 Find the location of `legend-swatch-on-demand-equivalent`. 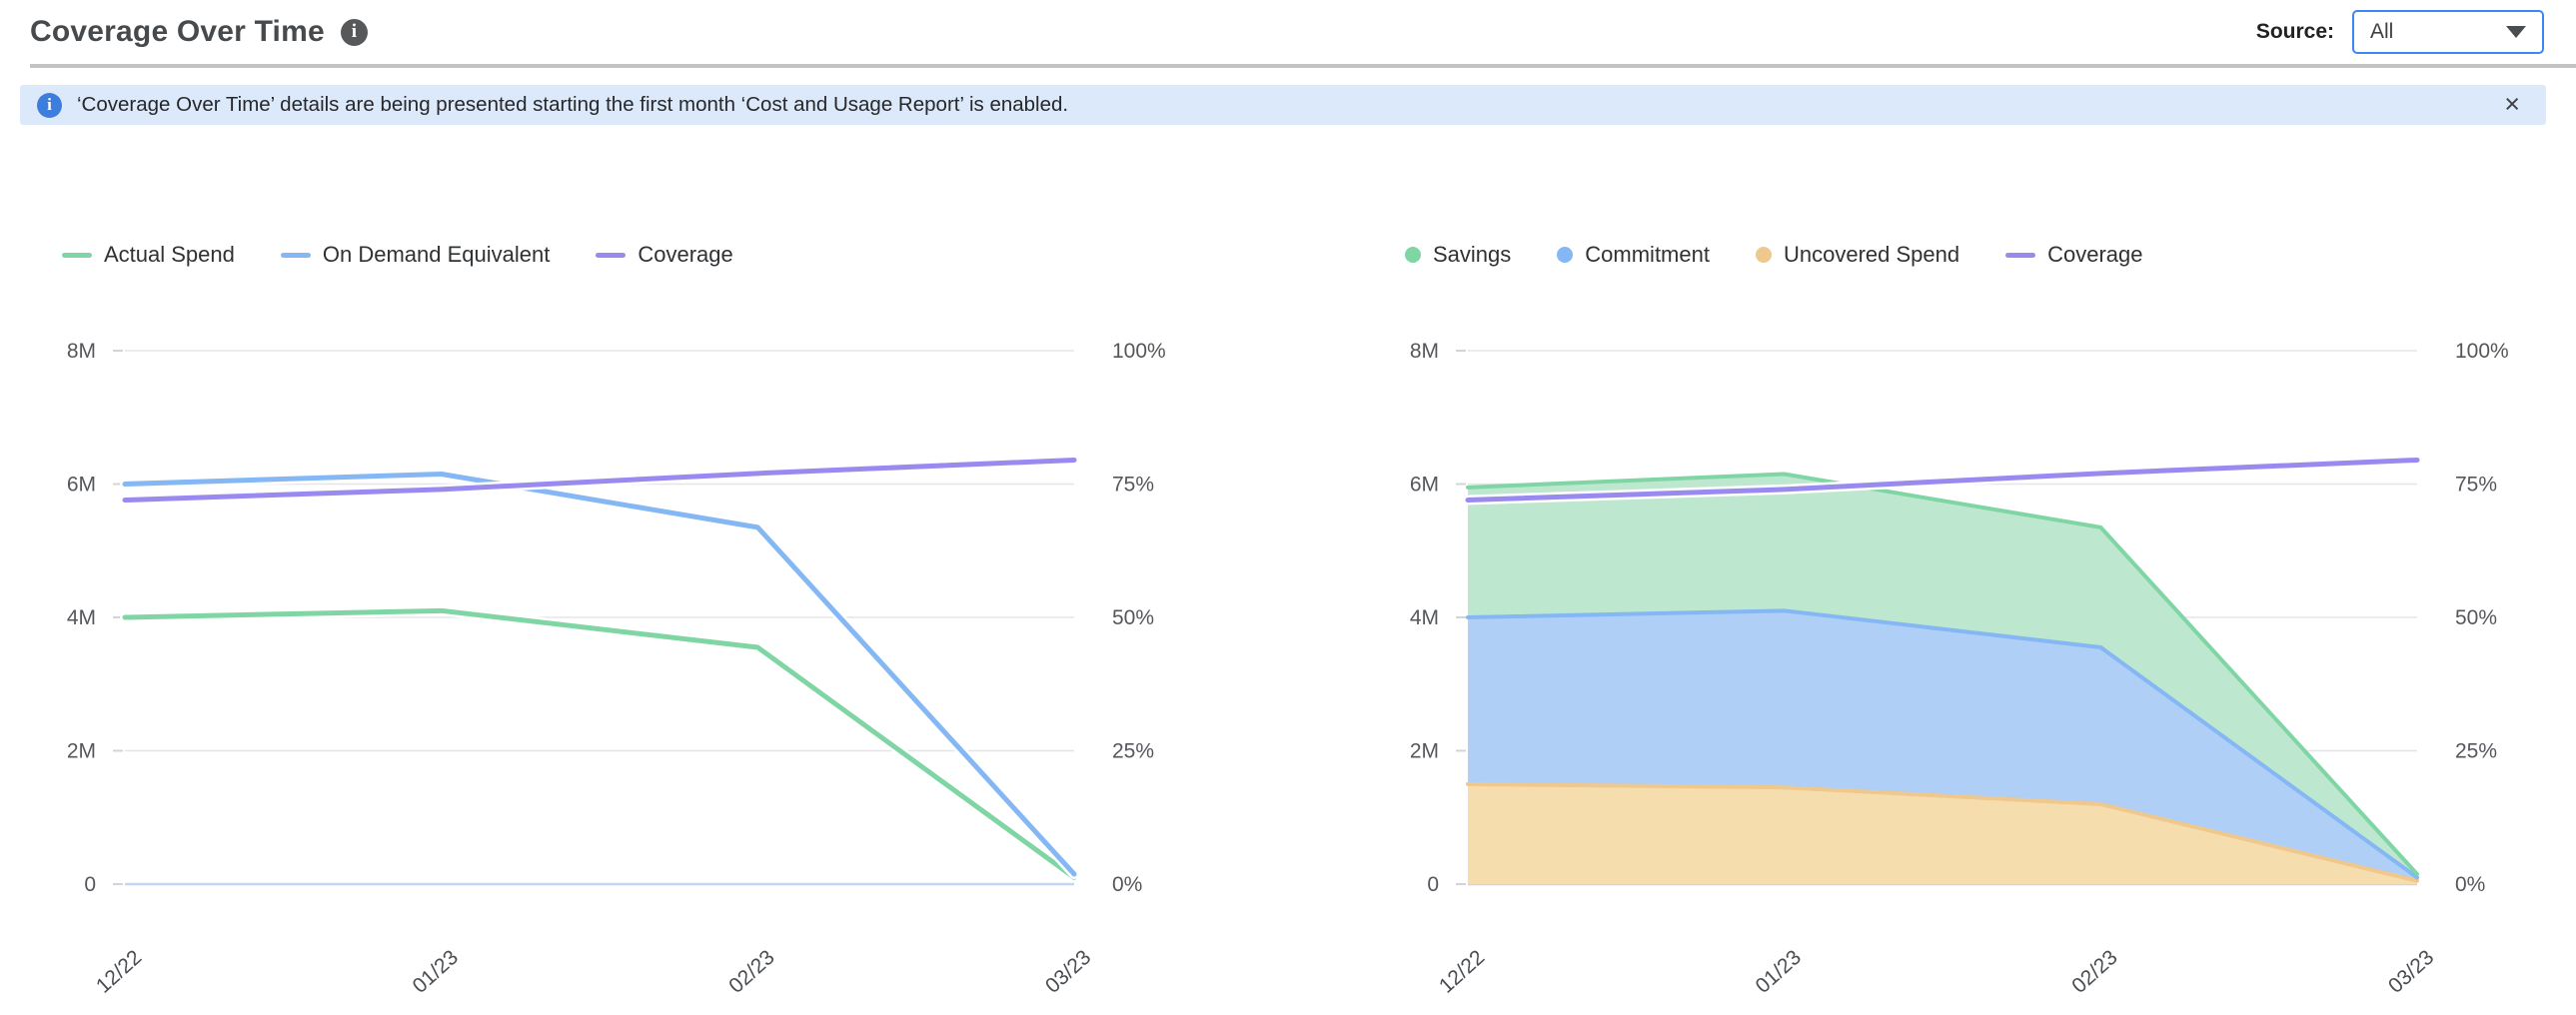

legend-swatch-on-demand-equivalent is located at coordinates (295, 255).